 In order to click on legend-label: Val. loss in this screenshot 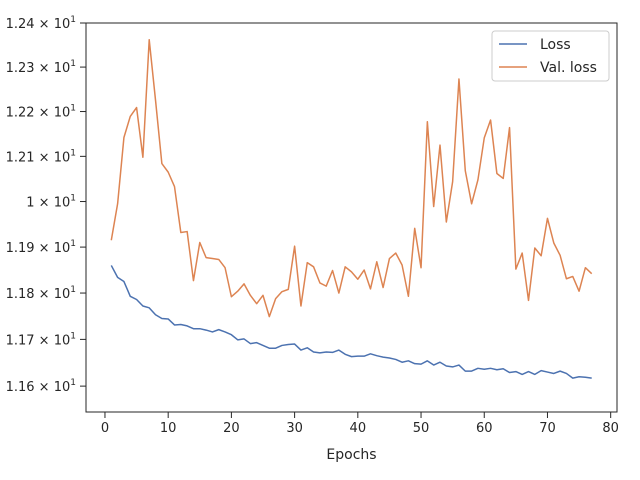, I will do `click(568, 68)`.